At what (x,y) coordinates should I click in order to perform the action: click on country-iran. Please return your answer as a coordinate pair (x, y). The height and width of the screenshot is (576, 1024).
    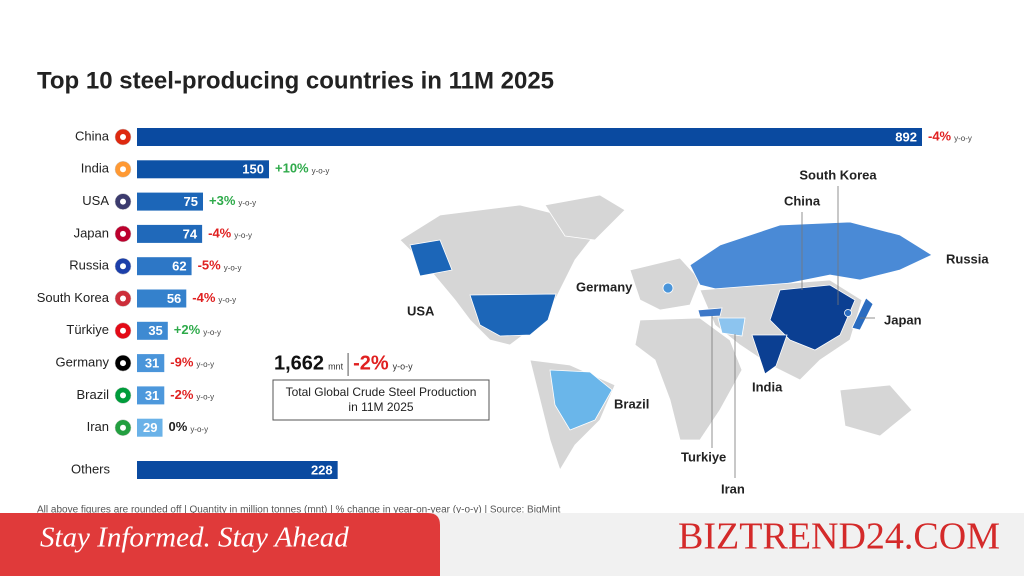
    Looking at the image, I should click on (731, 327).